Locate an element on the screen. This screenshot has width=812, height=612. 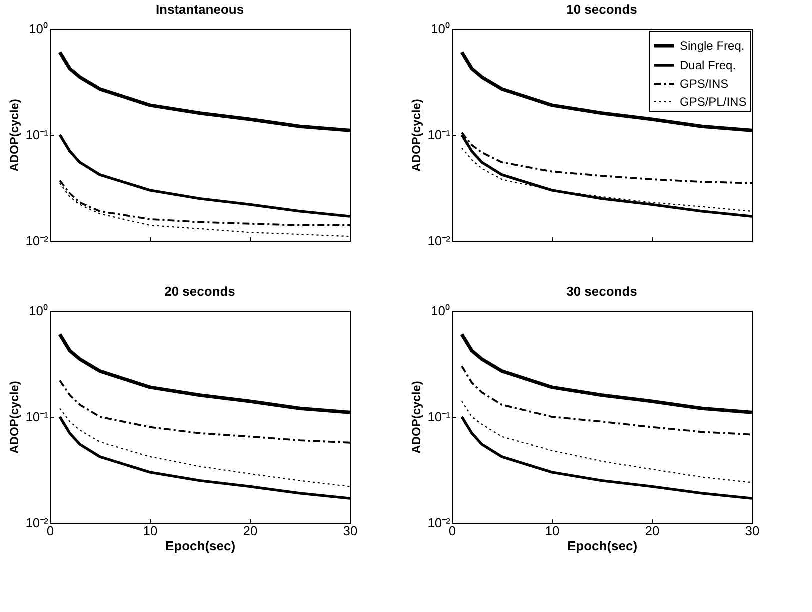
legend-label: Single Freq. is located at coordinates (712, 46).